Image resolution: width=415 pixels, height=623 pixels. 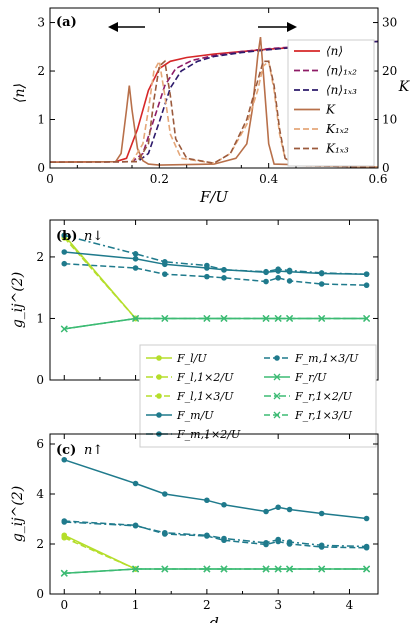 What do you see at coordinates (41, 71) in the screenshot?
I see `ytick-label-left-a: 2` at bounding box center [41, 71].